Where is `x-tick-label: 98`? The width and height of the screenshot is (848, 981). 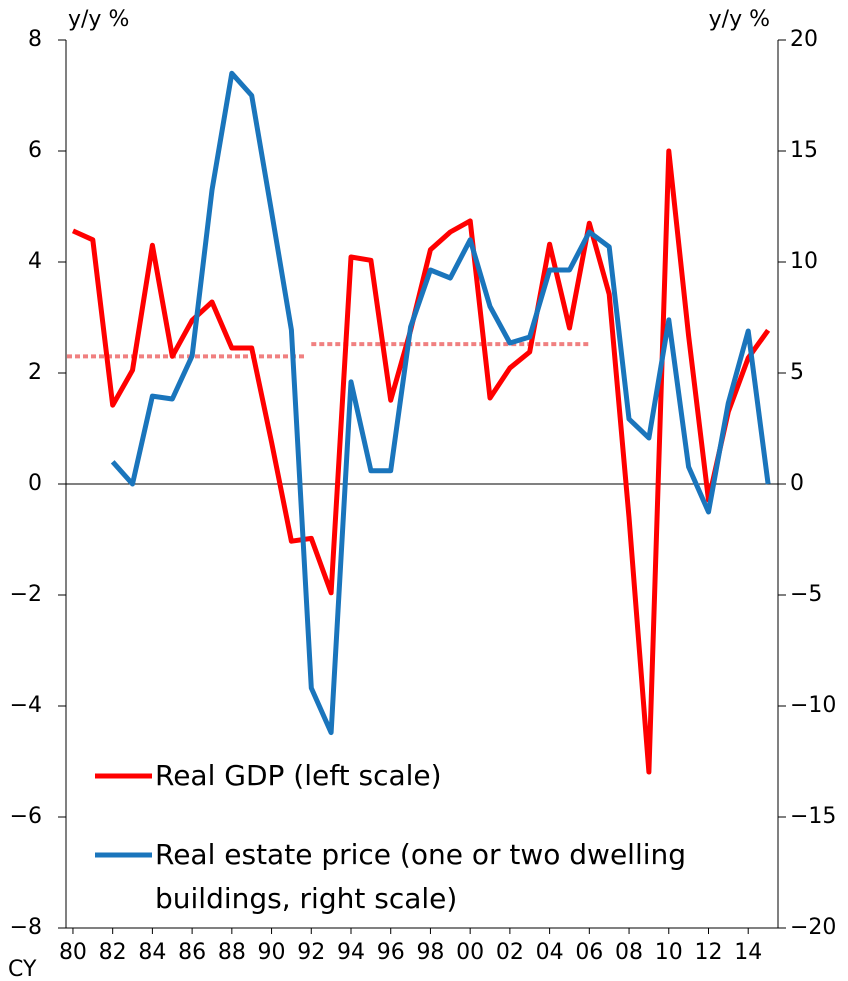
x-tick-label: 98 is located at coordinates (430, 952).